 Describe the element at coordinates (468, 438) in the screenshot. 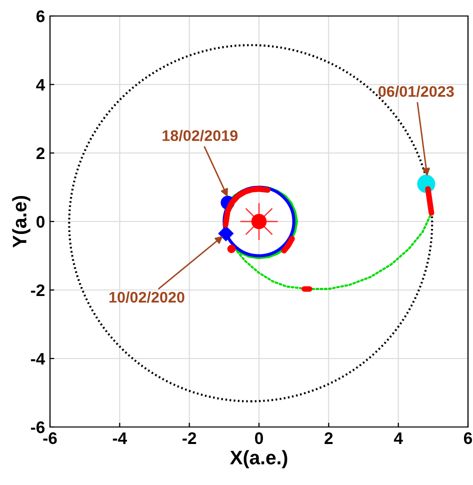

I see `x-tick-label: 6` at that location.